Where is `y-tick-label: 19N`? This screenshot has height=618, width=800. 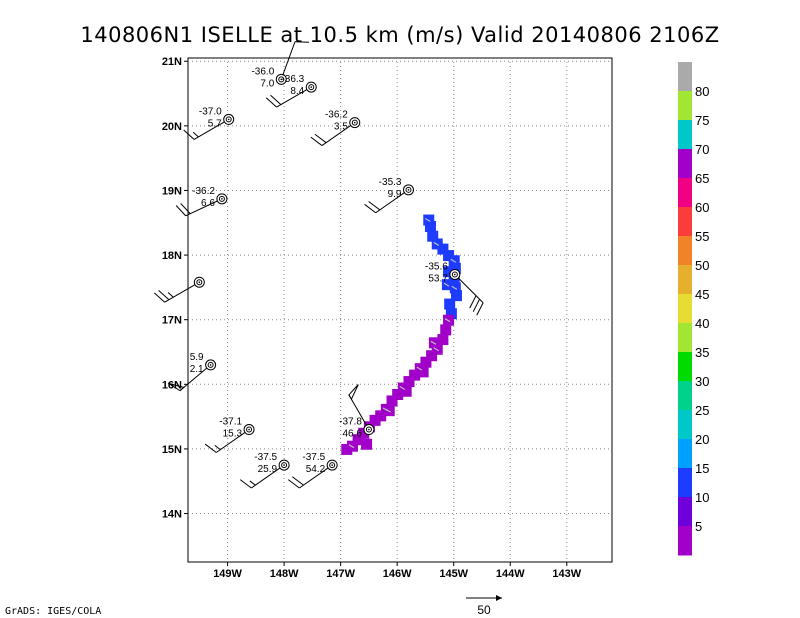
y-tick-label: 19N is located at coordinates (172, 191).